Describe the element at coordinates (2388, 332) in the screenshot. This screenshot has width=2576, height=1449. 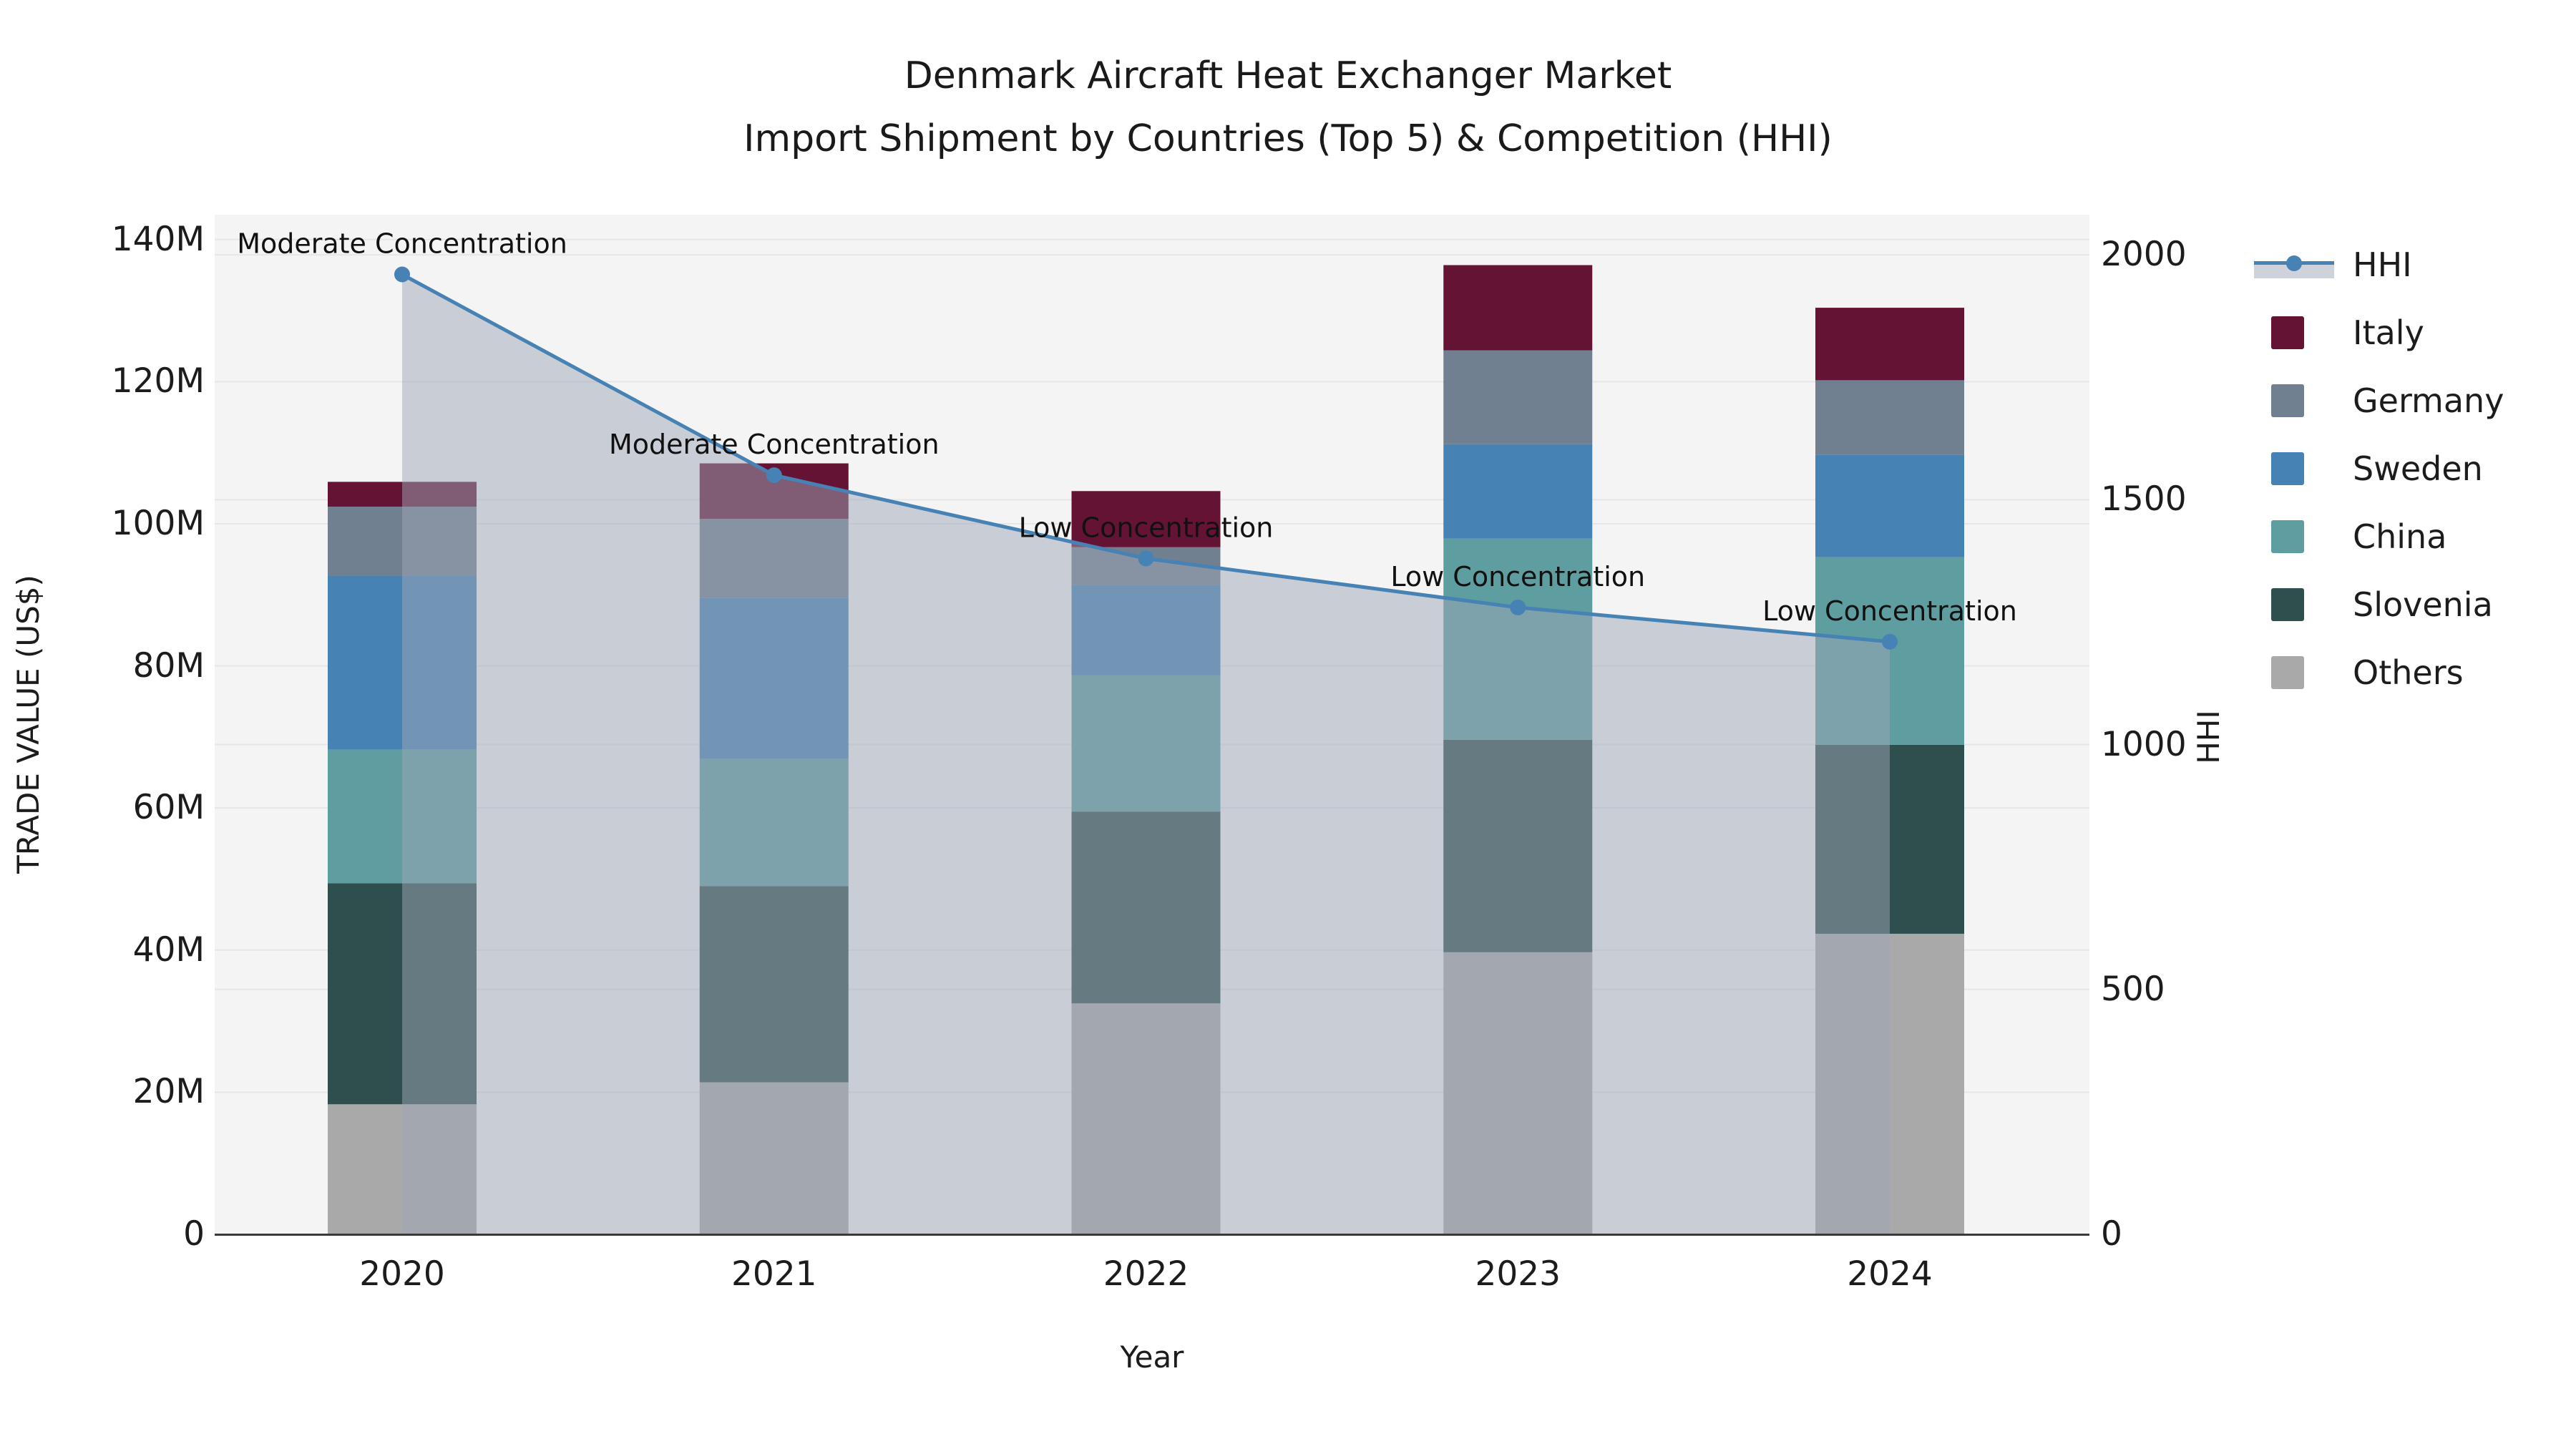
I see `legend-label: Italy` at that location.